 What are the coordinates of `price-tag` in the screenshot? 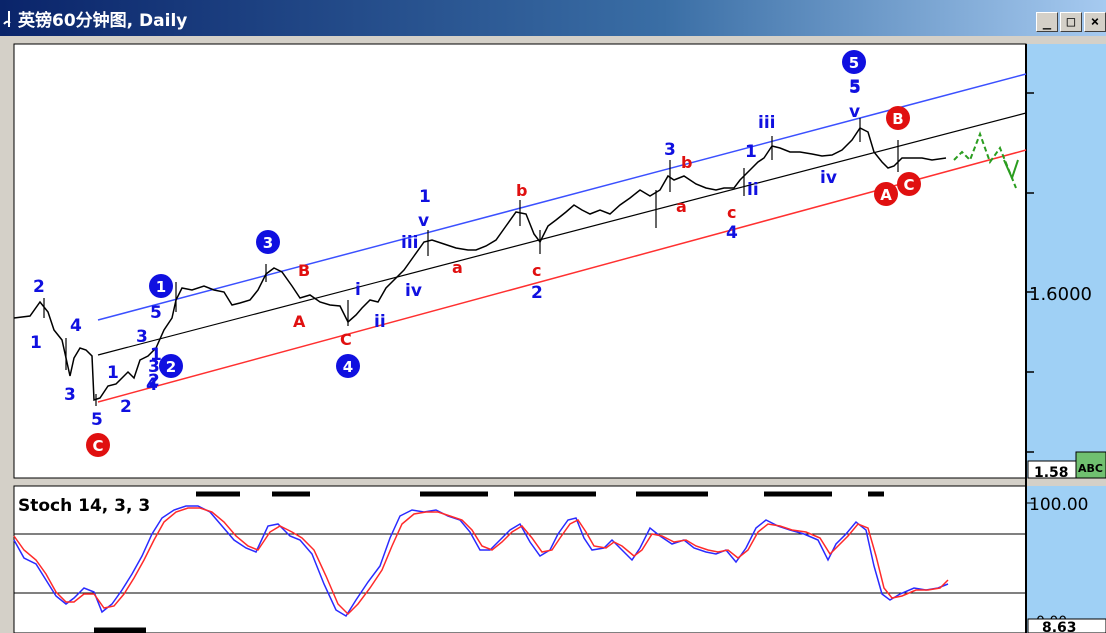 It's located at (1090, 465).